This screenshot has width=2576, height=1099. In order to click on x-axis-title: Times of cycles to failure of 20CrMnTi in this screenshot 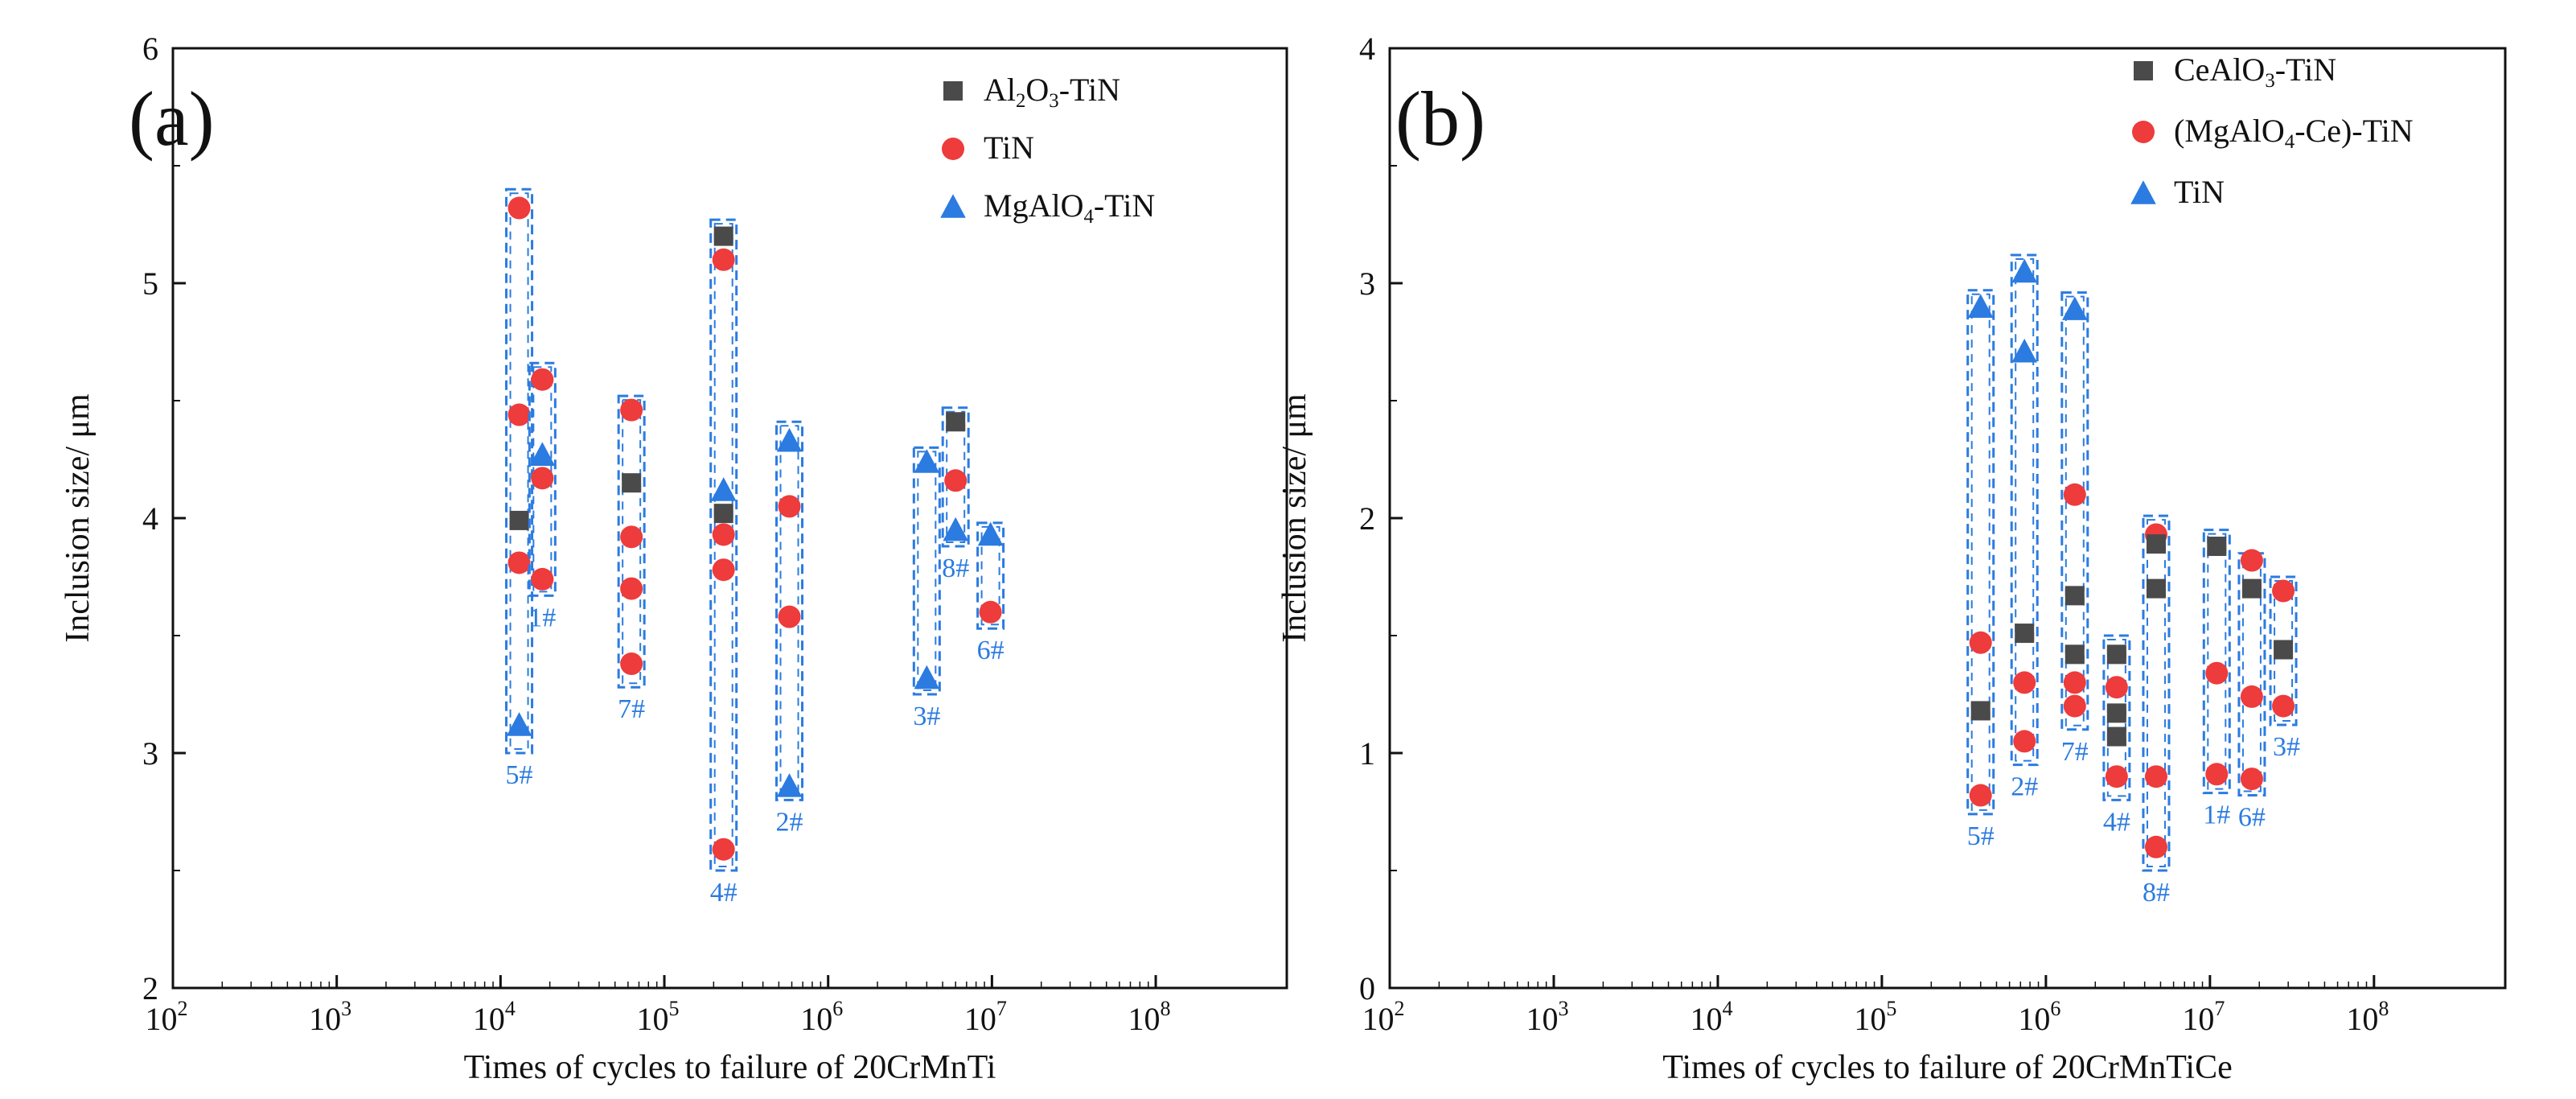, I will do `click(730, 1067)`.